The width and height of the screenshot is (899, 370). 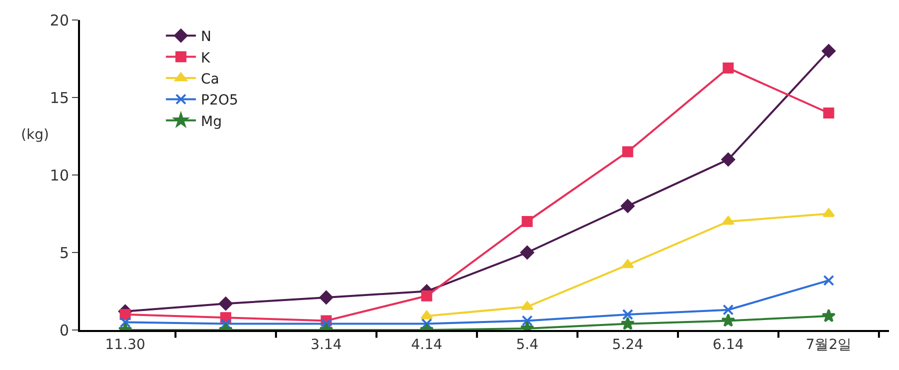 What do you see at coordinates (219, 100) in the screenshot?
I see `legend-label: P2O5` at bounding box center [219, 100].